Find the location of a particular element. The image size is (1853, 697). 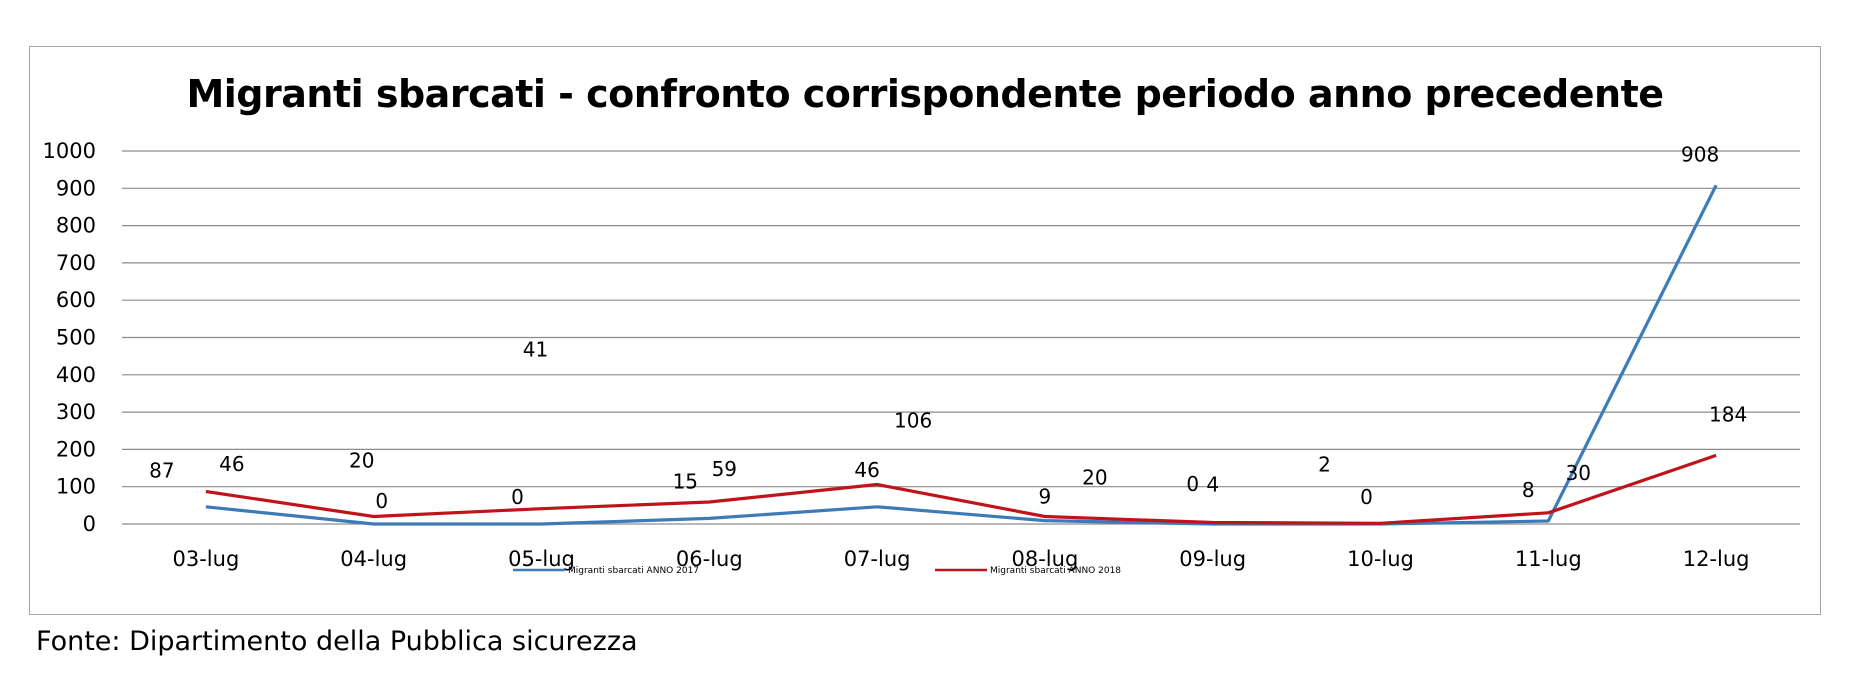

x-tick-label: 05-lug is located at coordinates (541, 559).